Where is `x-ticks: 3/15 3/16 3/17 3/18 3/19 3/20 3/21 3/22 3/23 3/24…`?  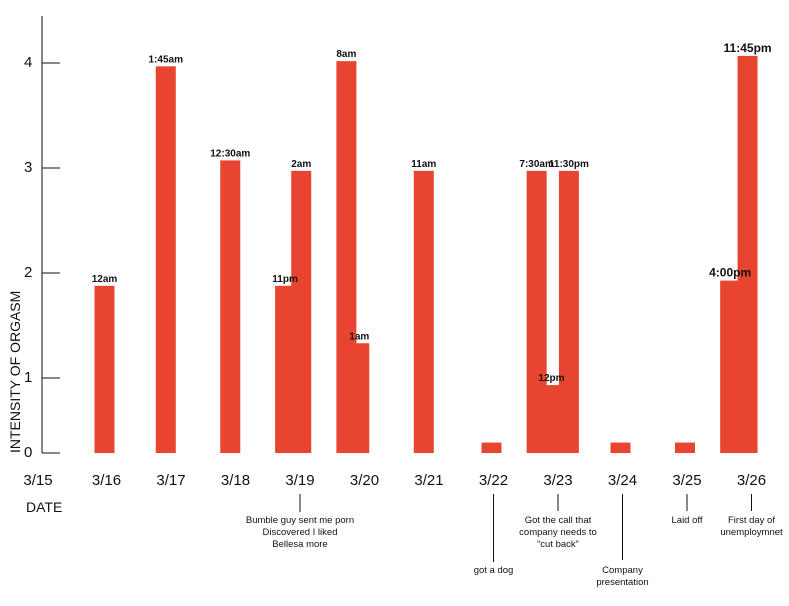
x-ticks: 3/15 3/16 3/17 3/18 3/19 3/20 3/21 3/22 3/23 3/24… is located at coordinates (394, 480).